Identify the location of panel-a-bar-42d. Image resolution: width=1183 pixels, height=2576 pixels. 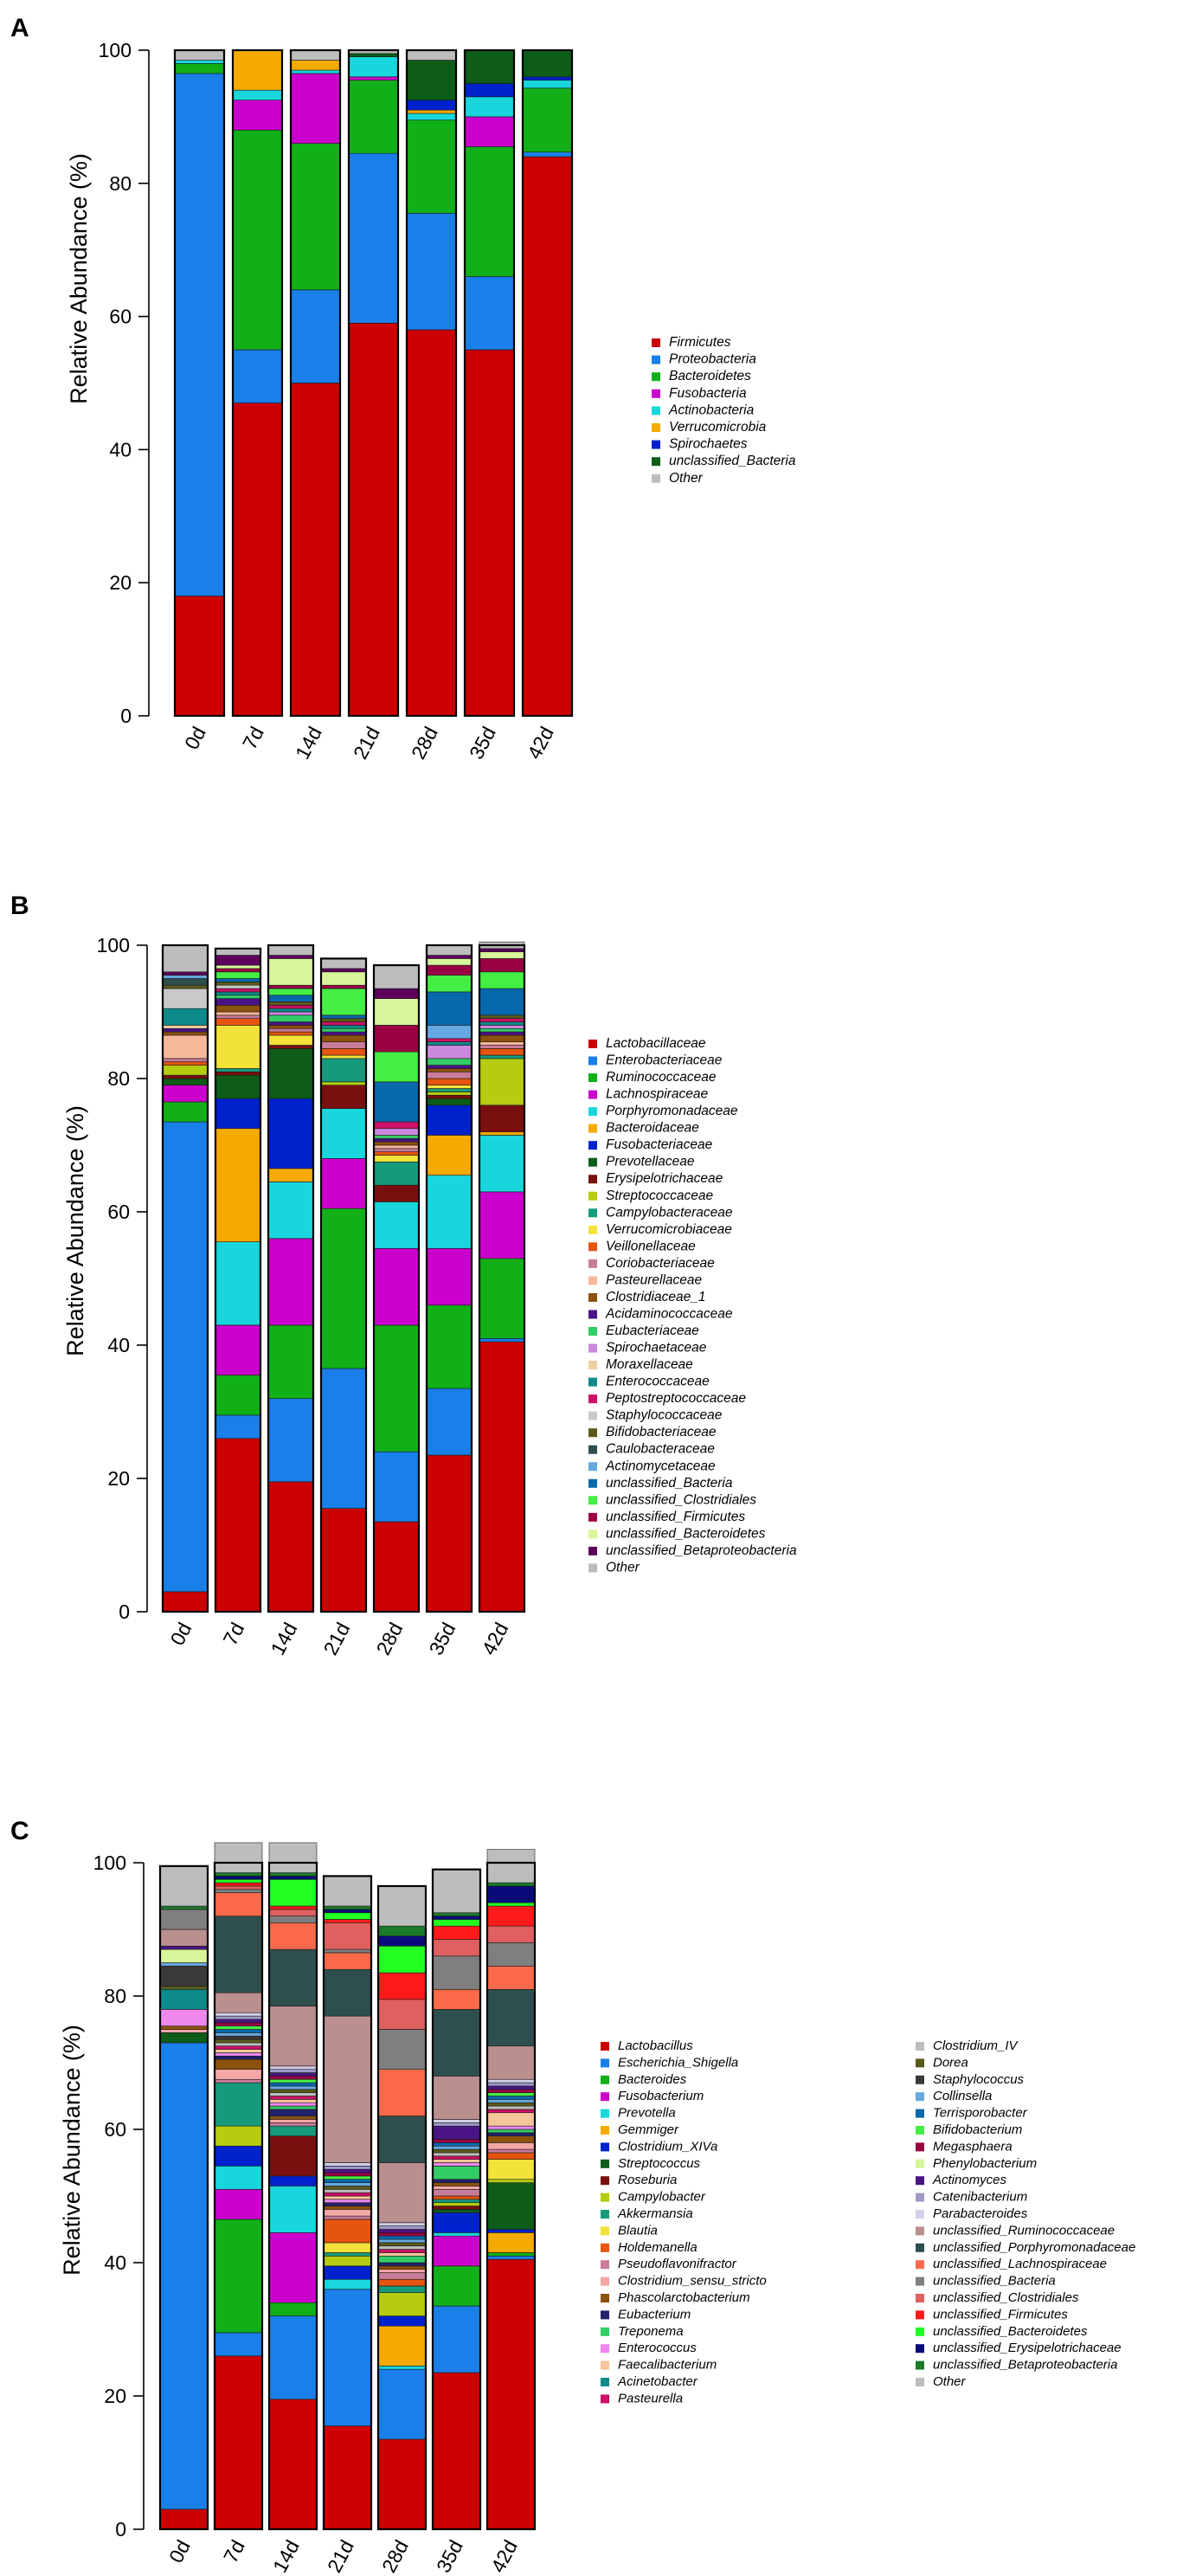
(547, 383).